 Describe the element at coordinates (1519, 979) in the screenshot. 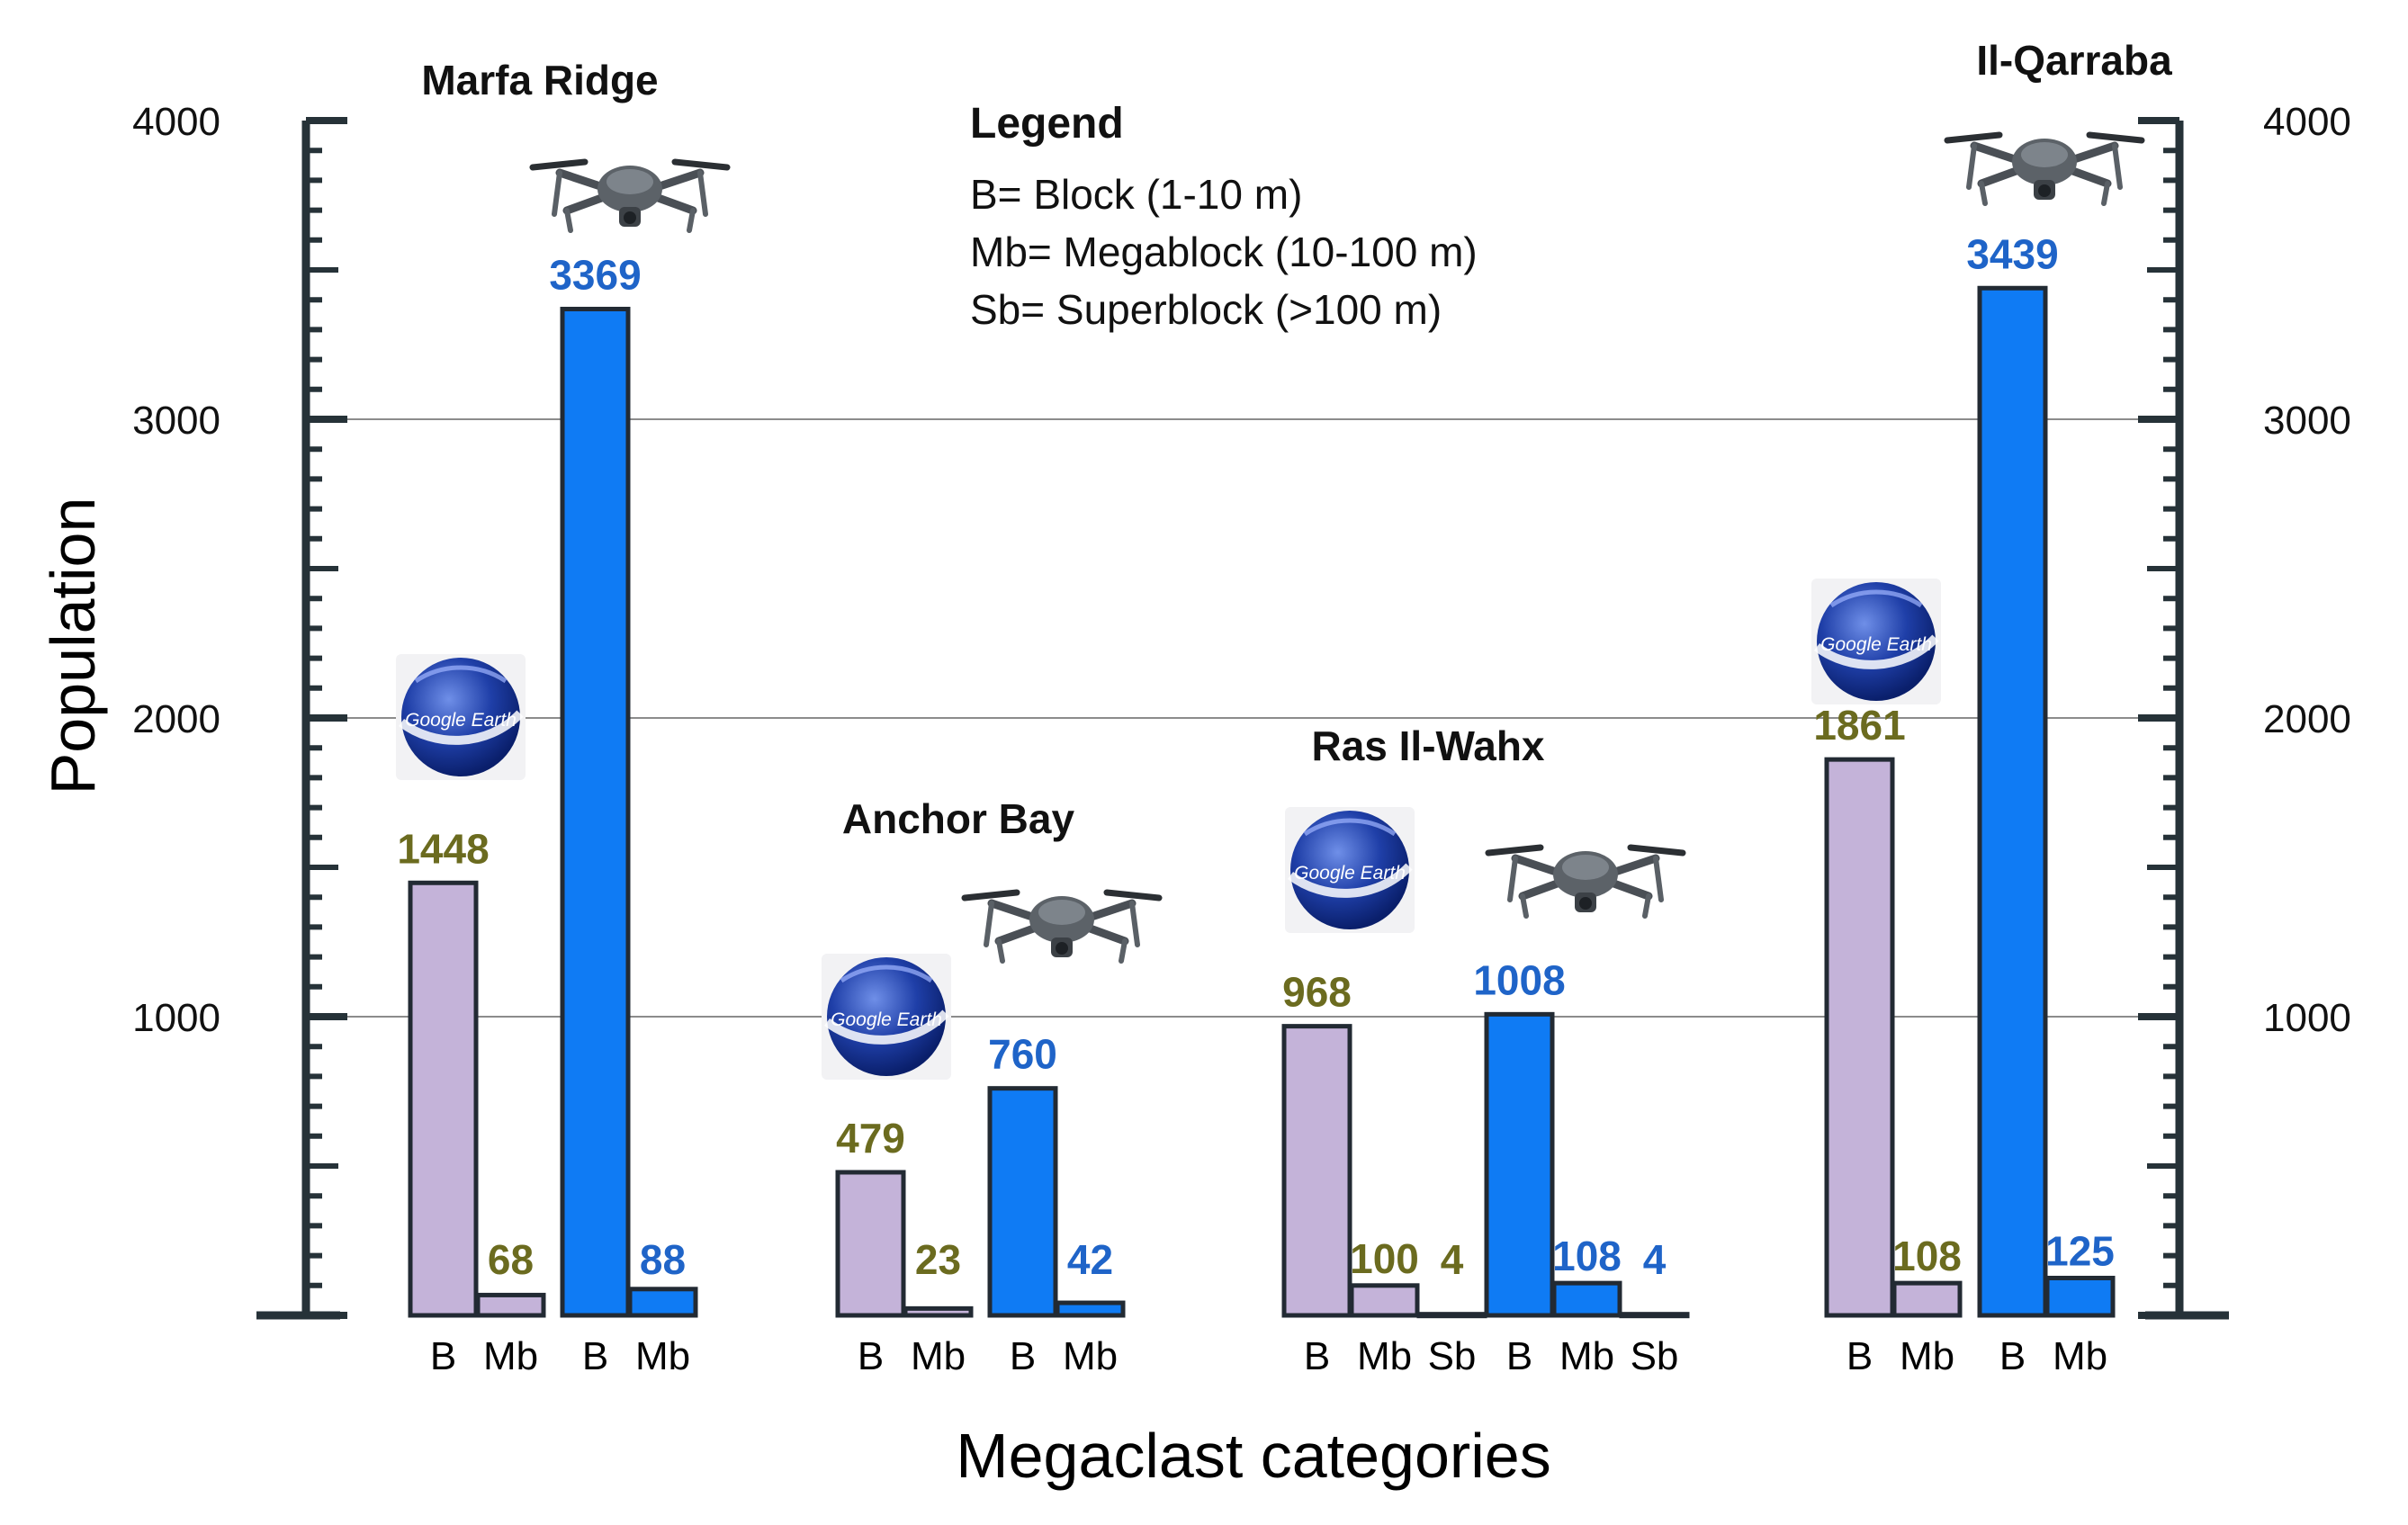

I see `value-label: 1008` at that location.